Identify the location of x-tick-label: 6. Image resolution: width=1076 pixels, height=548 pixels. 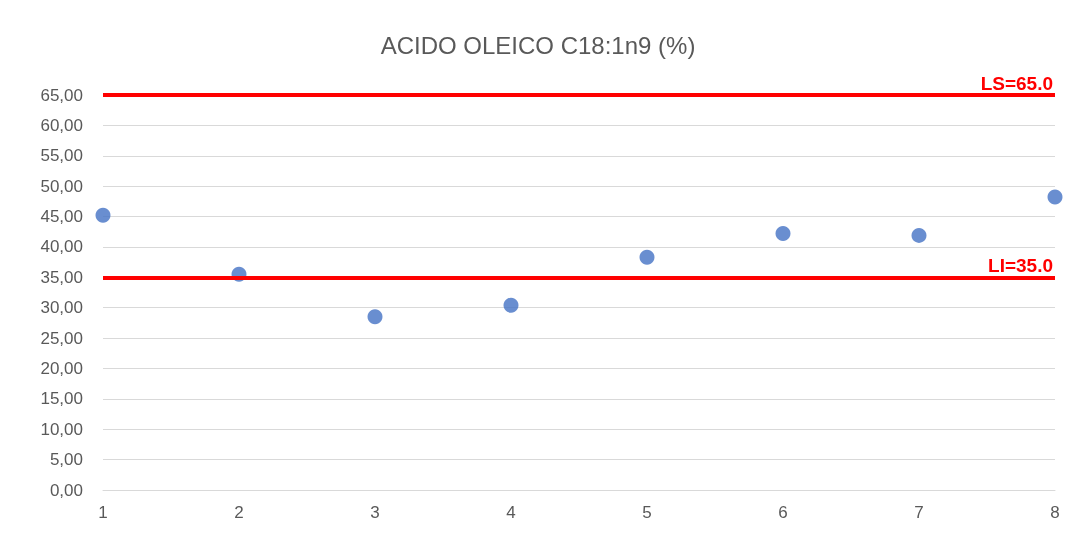
(783, 512).